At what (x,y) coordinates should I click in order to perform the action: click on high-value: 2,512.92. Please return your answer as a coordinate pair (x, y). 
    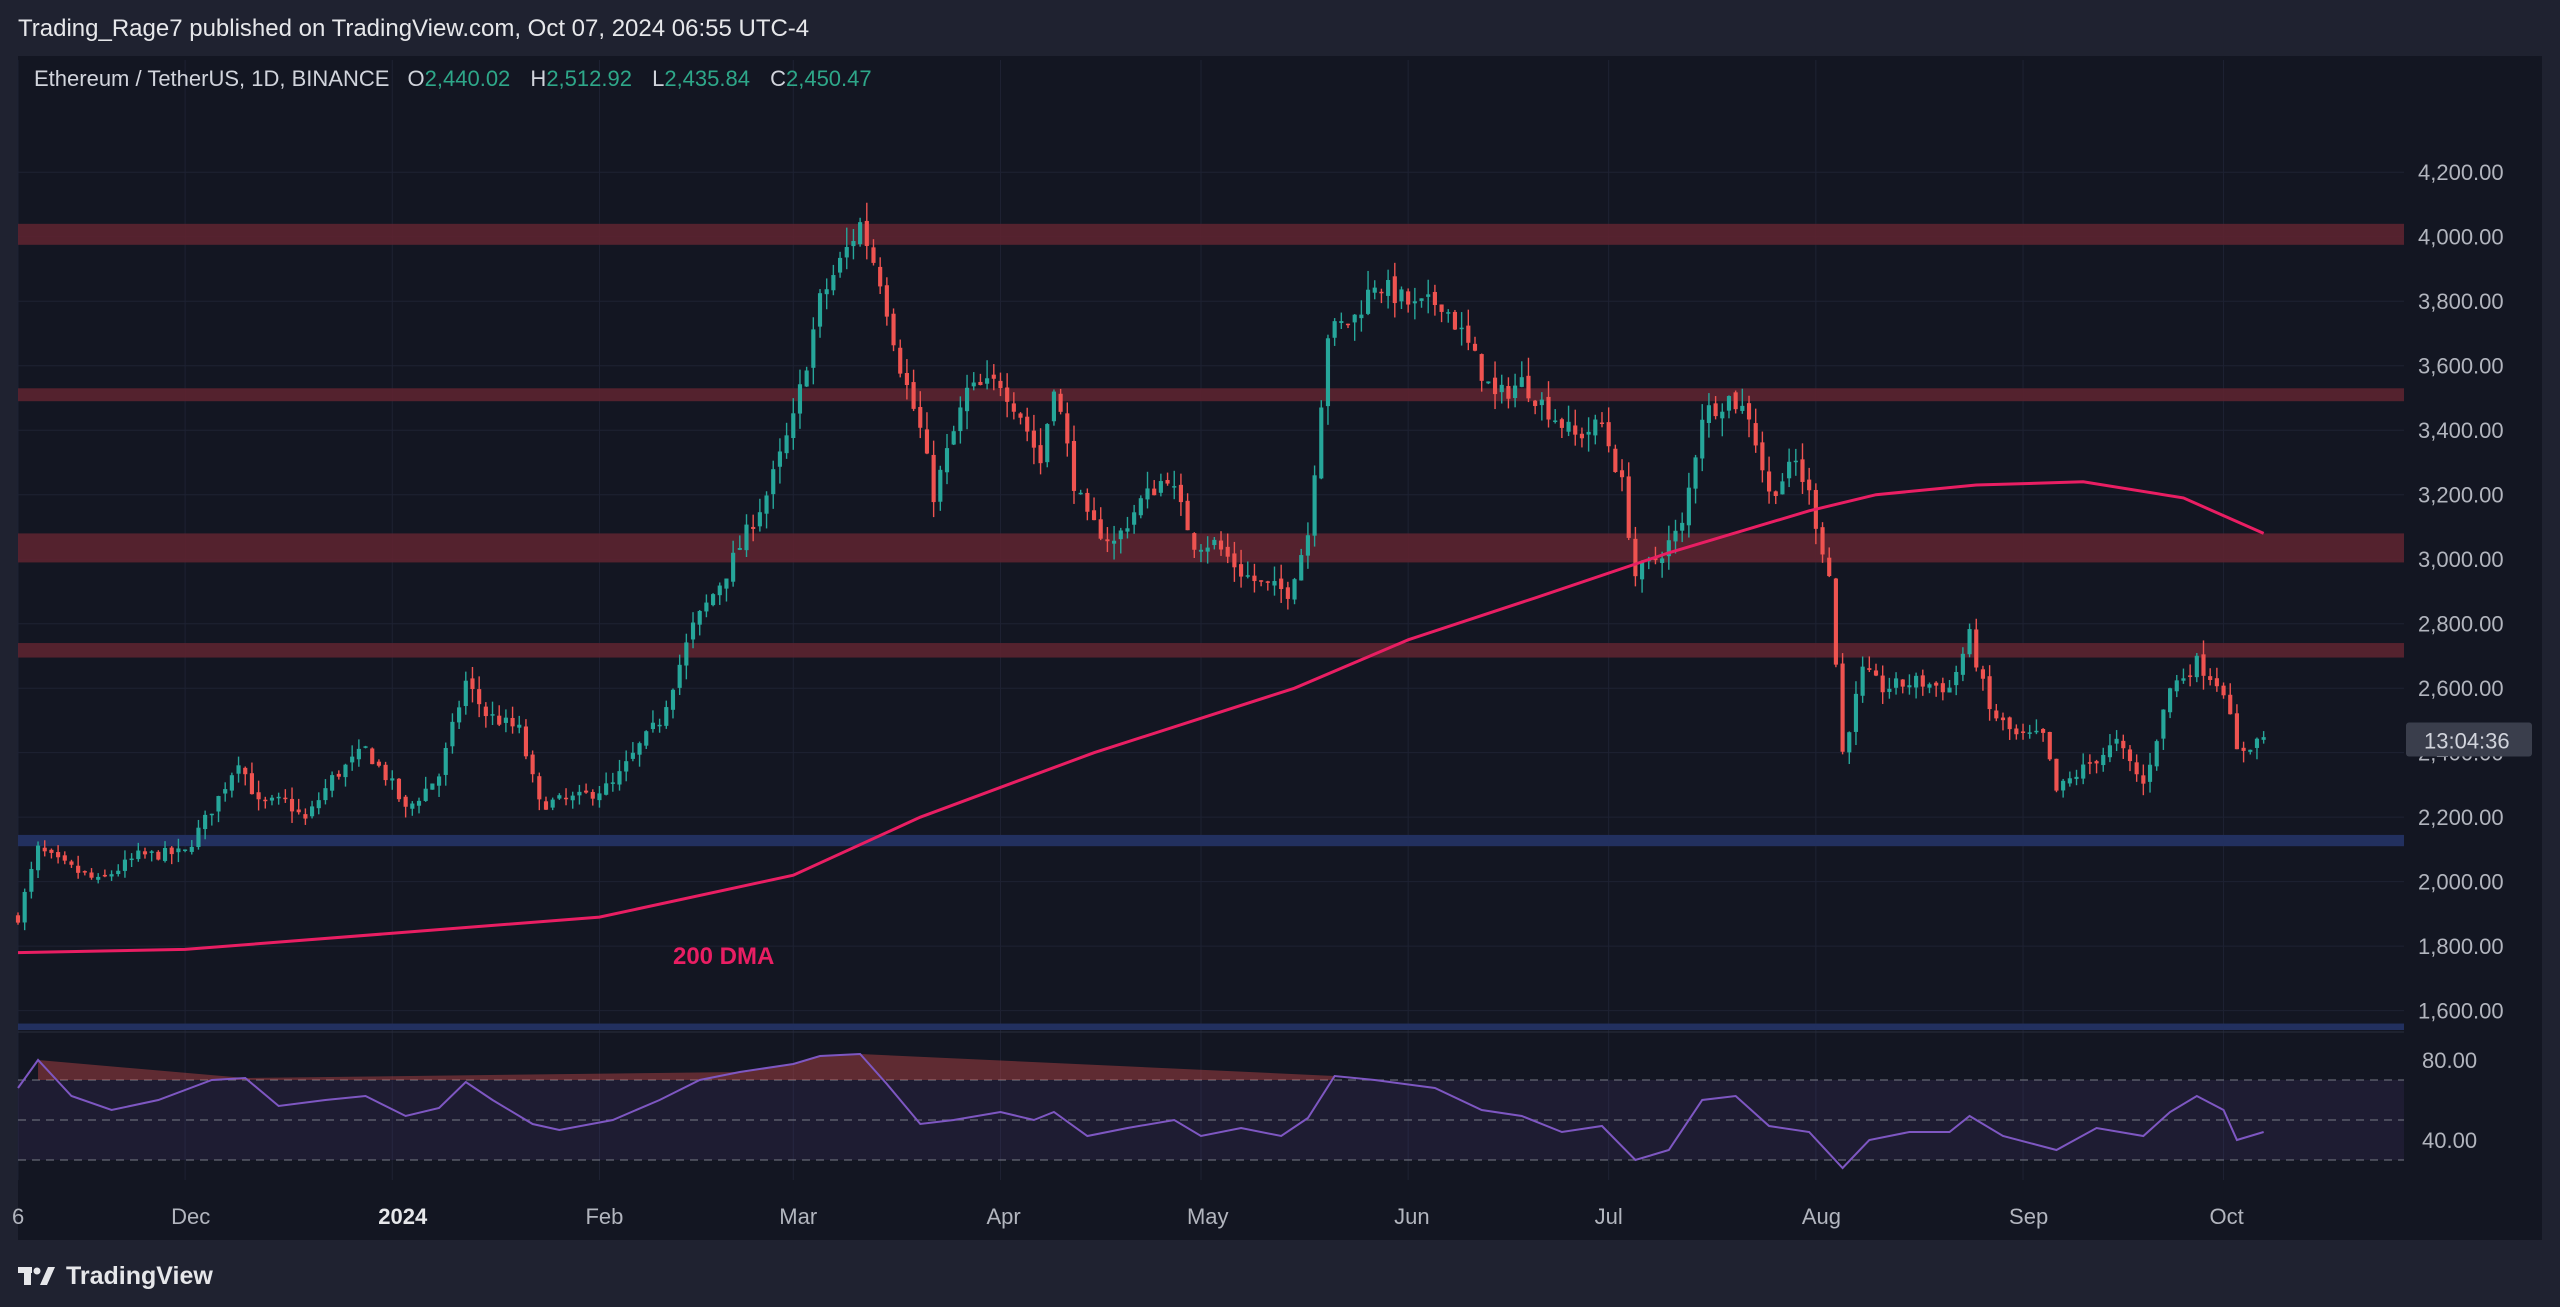
    Looking at the image, I should click on (589, 78).